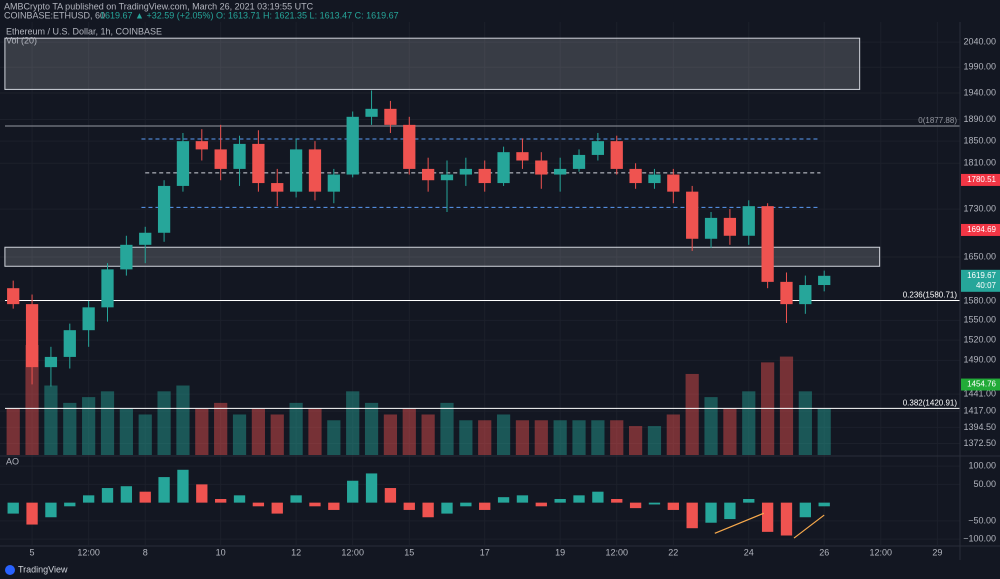 Image resolution: width=1000 pixels, height=579 pixels. Describe the element at coordinates (739, 523) in the screenshot. I see `trendline` at that location.